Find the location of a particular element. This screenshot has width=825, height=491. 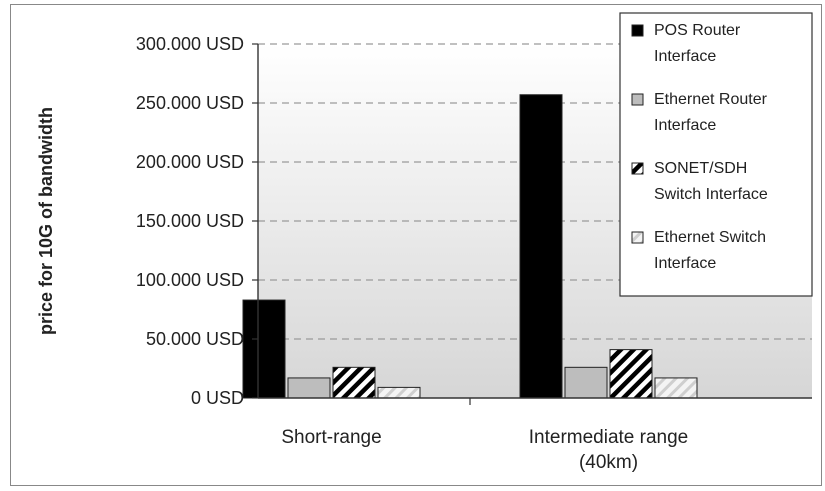

legend-label: POS Router is located at coordinates (697, 30).